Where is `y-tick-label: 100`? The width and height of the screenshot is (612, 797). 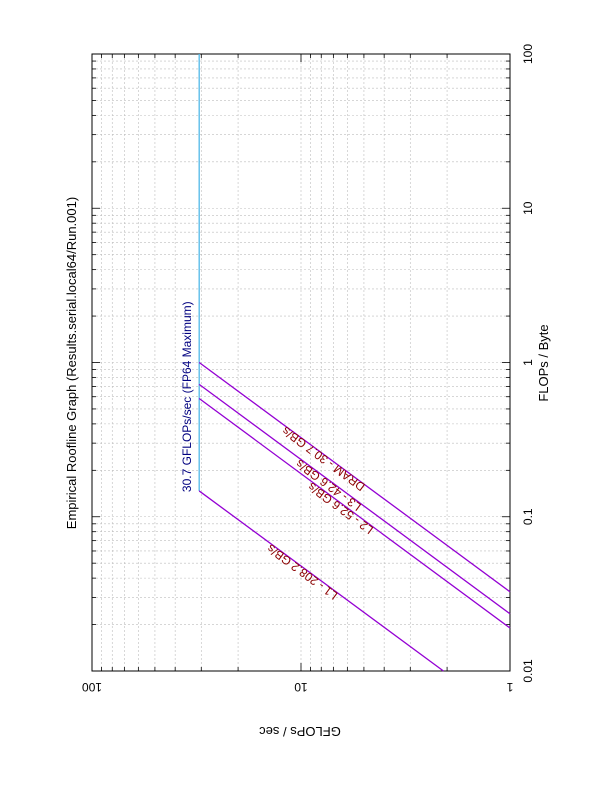 y-tick-label: 100 is located at coordinates (92, 687).